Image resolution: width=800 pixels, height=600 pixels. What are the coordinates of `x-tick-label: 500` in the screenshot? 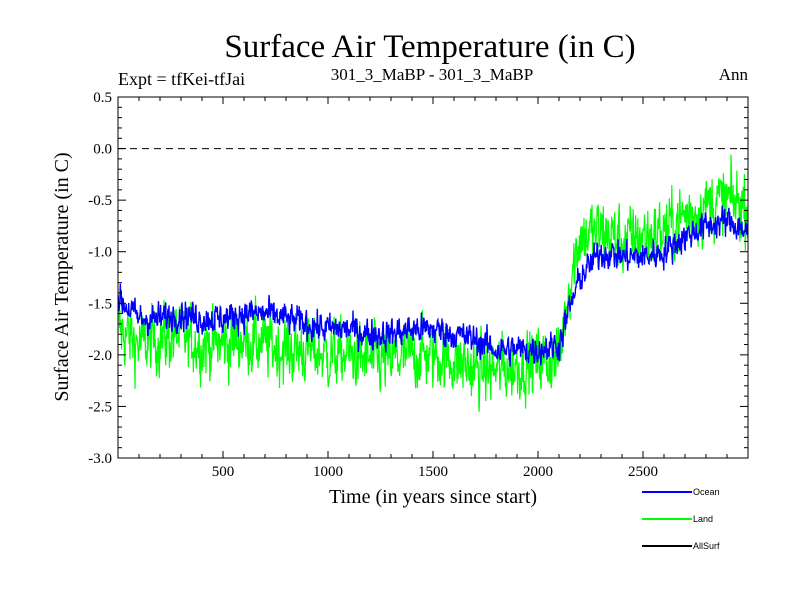 It's located at (223, 472).